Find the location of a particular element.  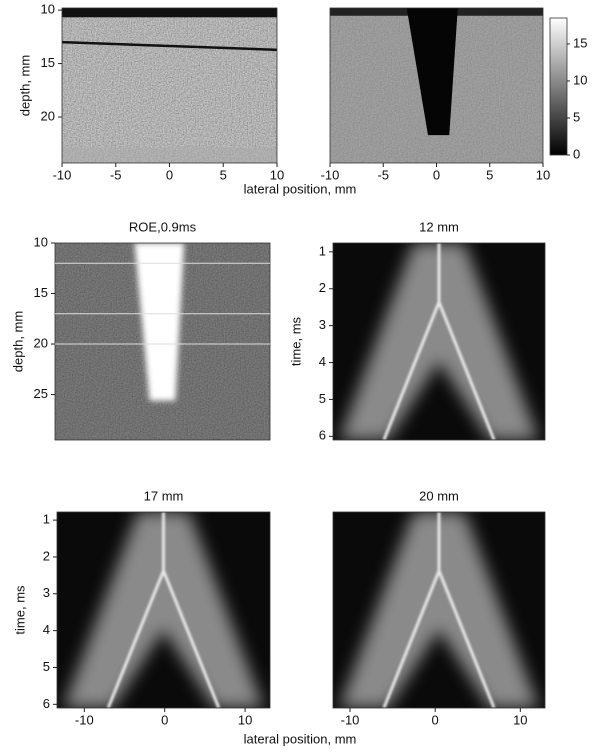

panel: -10 0 10 20 mm is located at coordinates (439, 607).